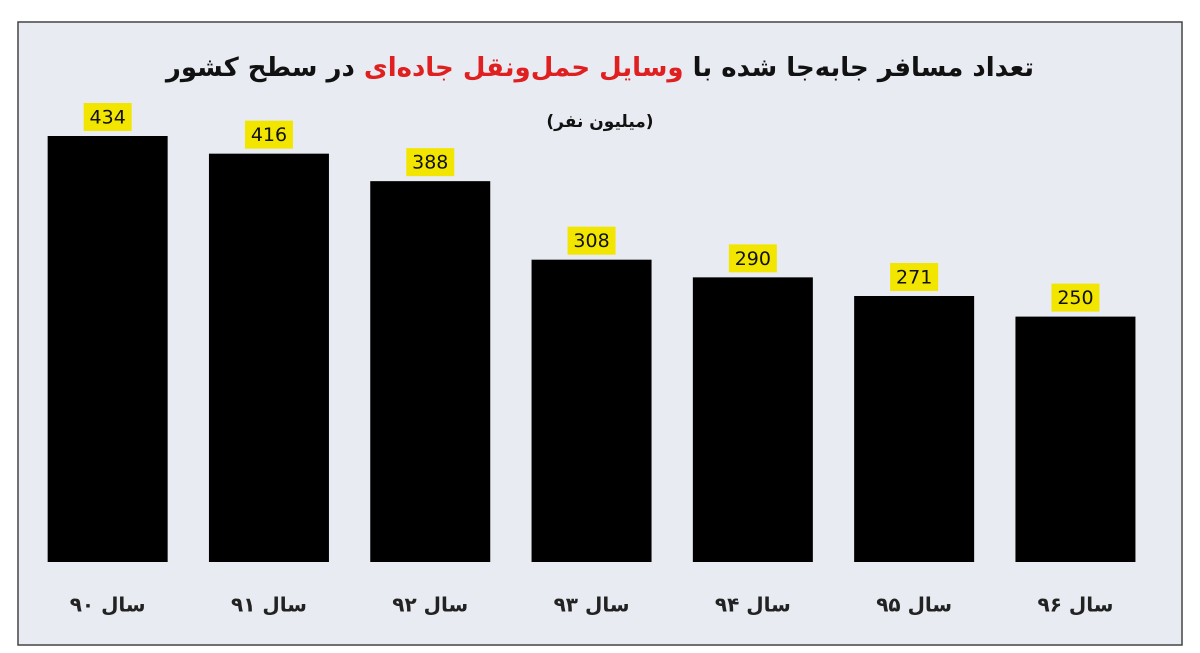 The image size is (1200, 653). What do you see at coordinates (269, 605) in the screenshot?
I see `x-tick-label: سال ۹۱` at bounding box center [269, 605].